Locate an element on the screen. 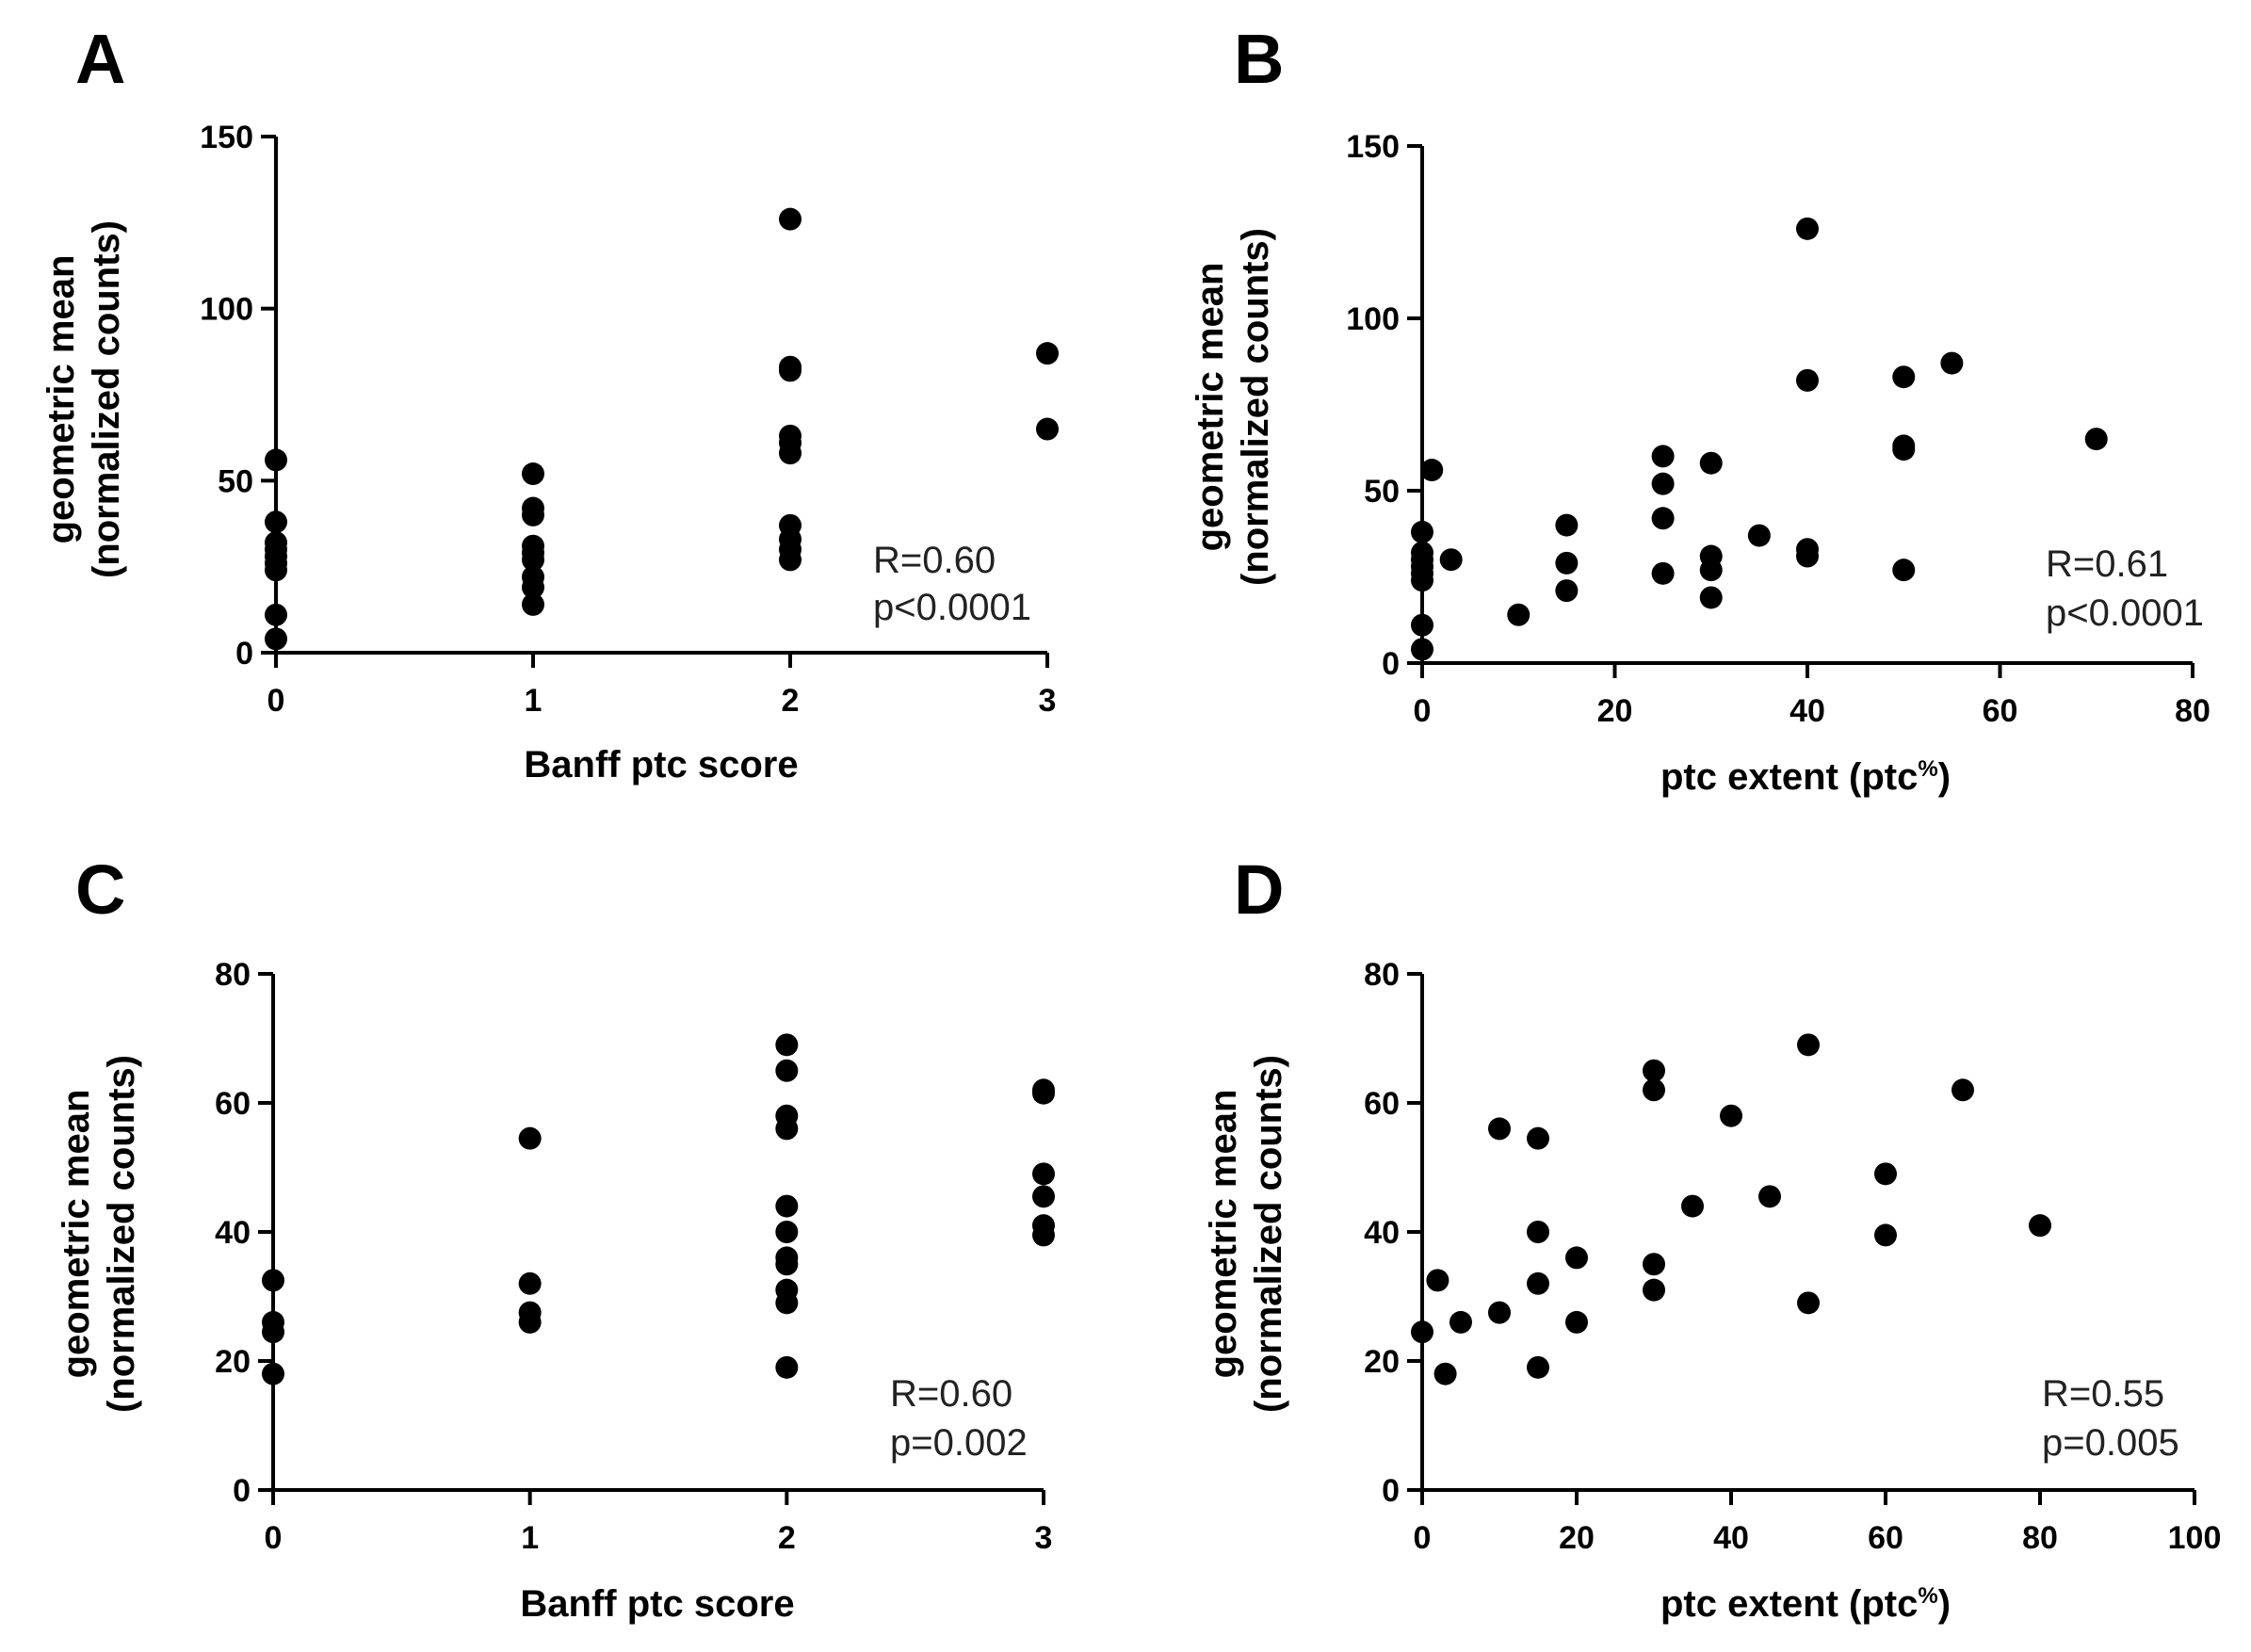 Image resolution: width=2251 pixels, height=1652 pixels. x-tick-label-d: 80 is located at coordinates (2040, 1538).